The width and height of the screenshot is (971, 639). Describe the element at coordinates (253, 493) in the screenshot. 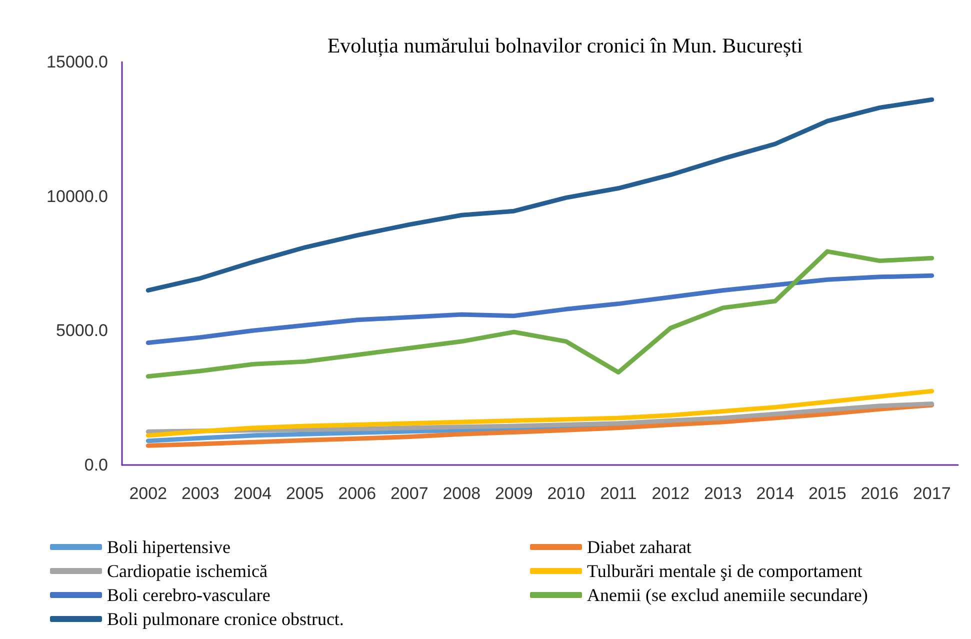

I see `x-tick-label: 2004` at that location.